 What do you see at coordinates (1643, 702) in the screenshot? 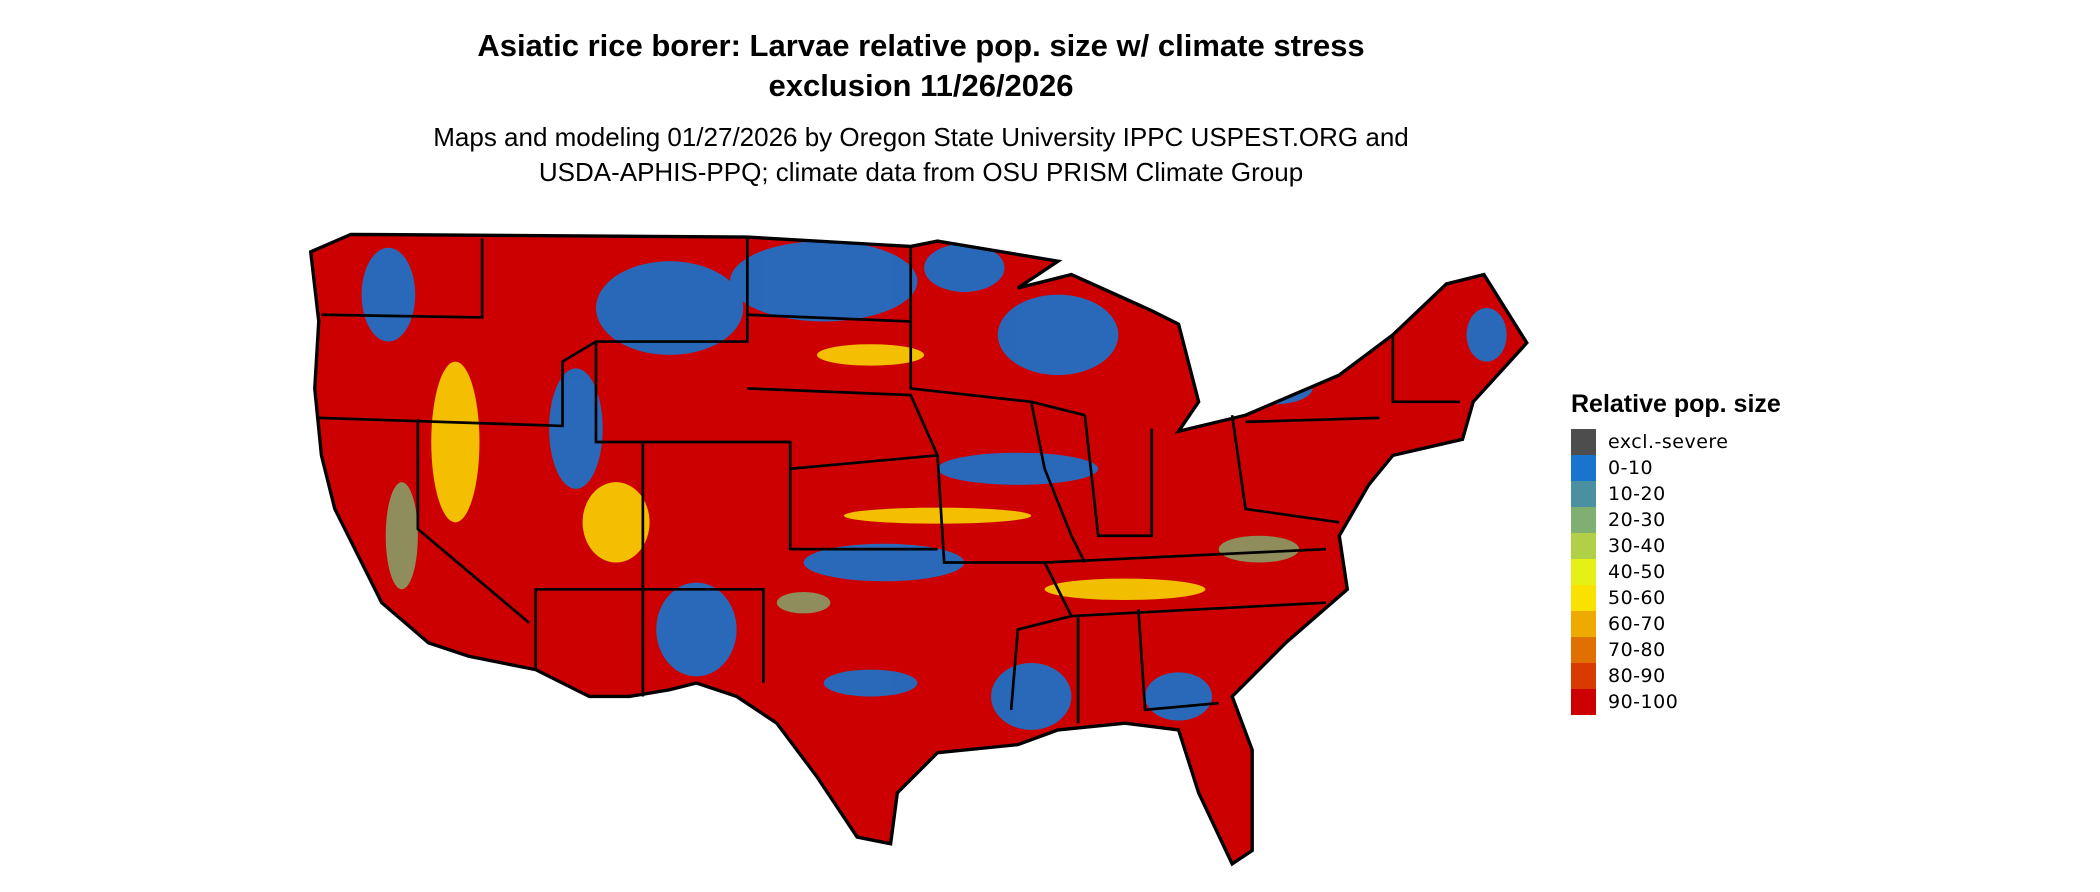
I see `legend-label: 90-100` at bounding box center [1643, 702].